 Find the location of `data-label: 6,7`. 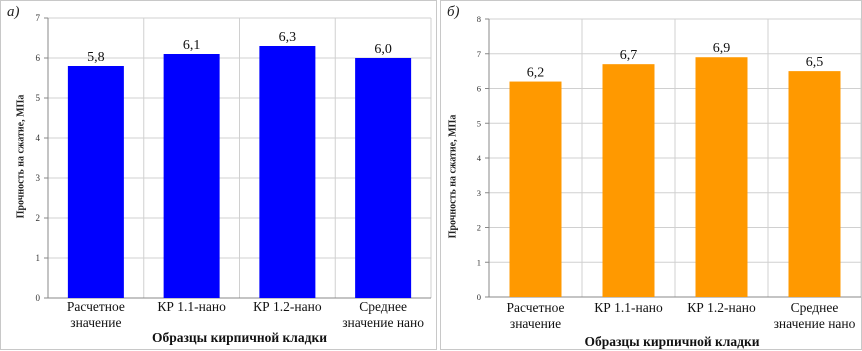

data-label: 6,7 is located at coordinates (629, 55).